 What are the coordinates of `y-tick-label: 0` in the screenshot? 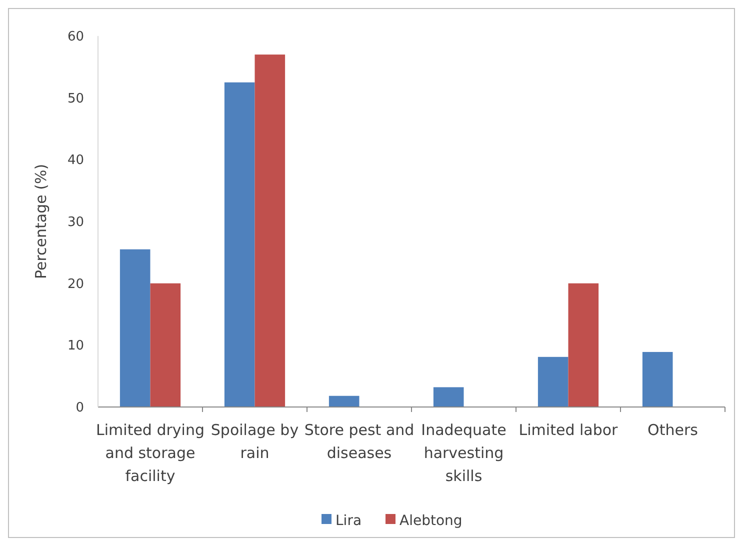 It's located at (80, 408).